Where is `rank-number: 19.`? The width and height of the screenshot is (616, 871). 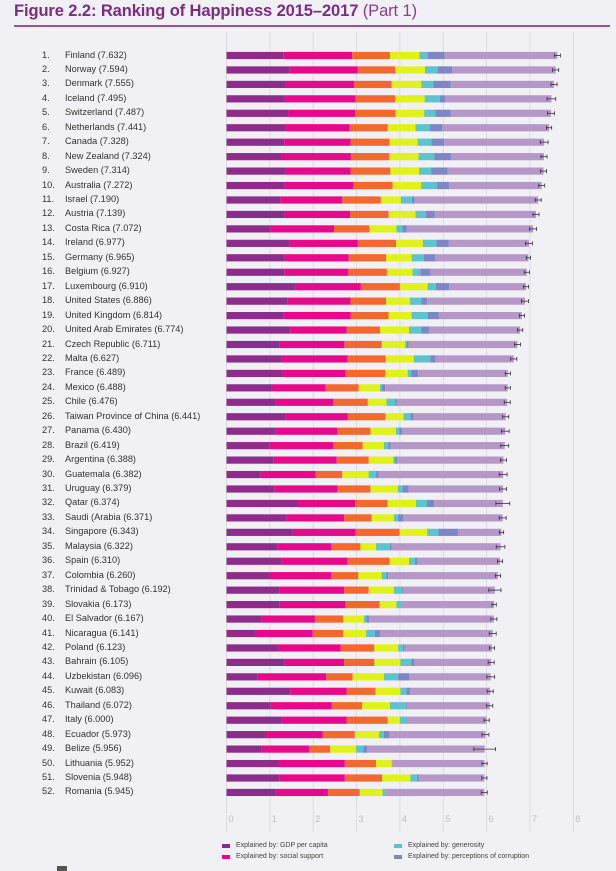 rank-number: 19. is located at coordinates (48, 314).